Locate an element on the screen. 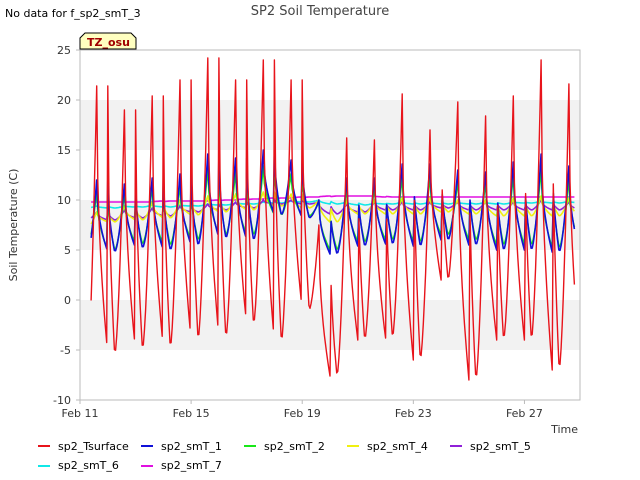  y-tick-label: 15 is located at coordinates (64, 150).